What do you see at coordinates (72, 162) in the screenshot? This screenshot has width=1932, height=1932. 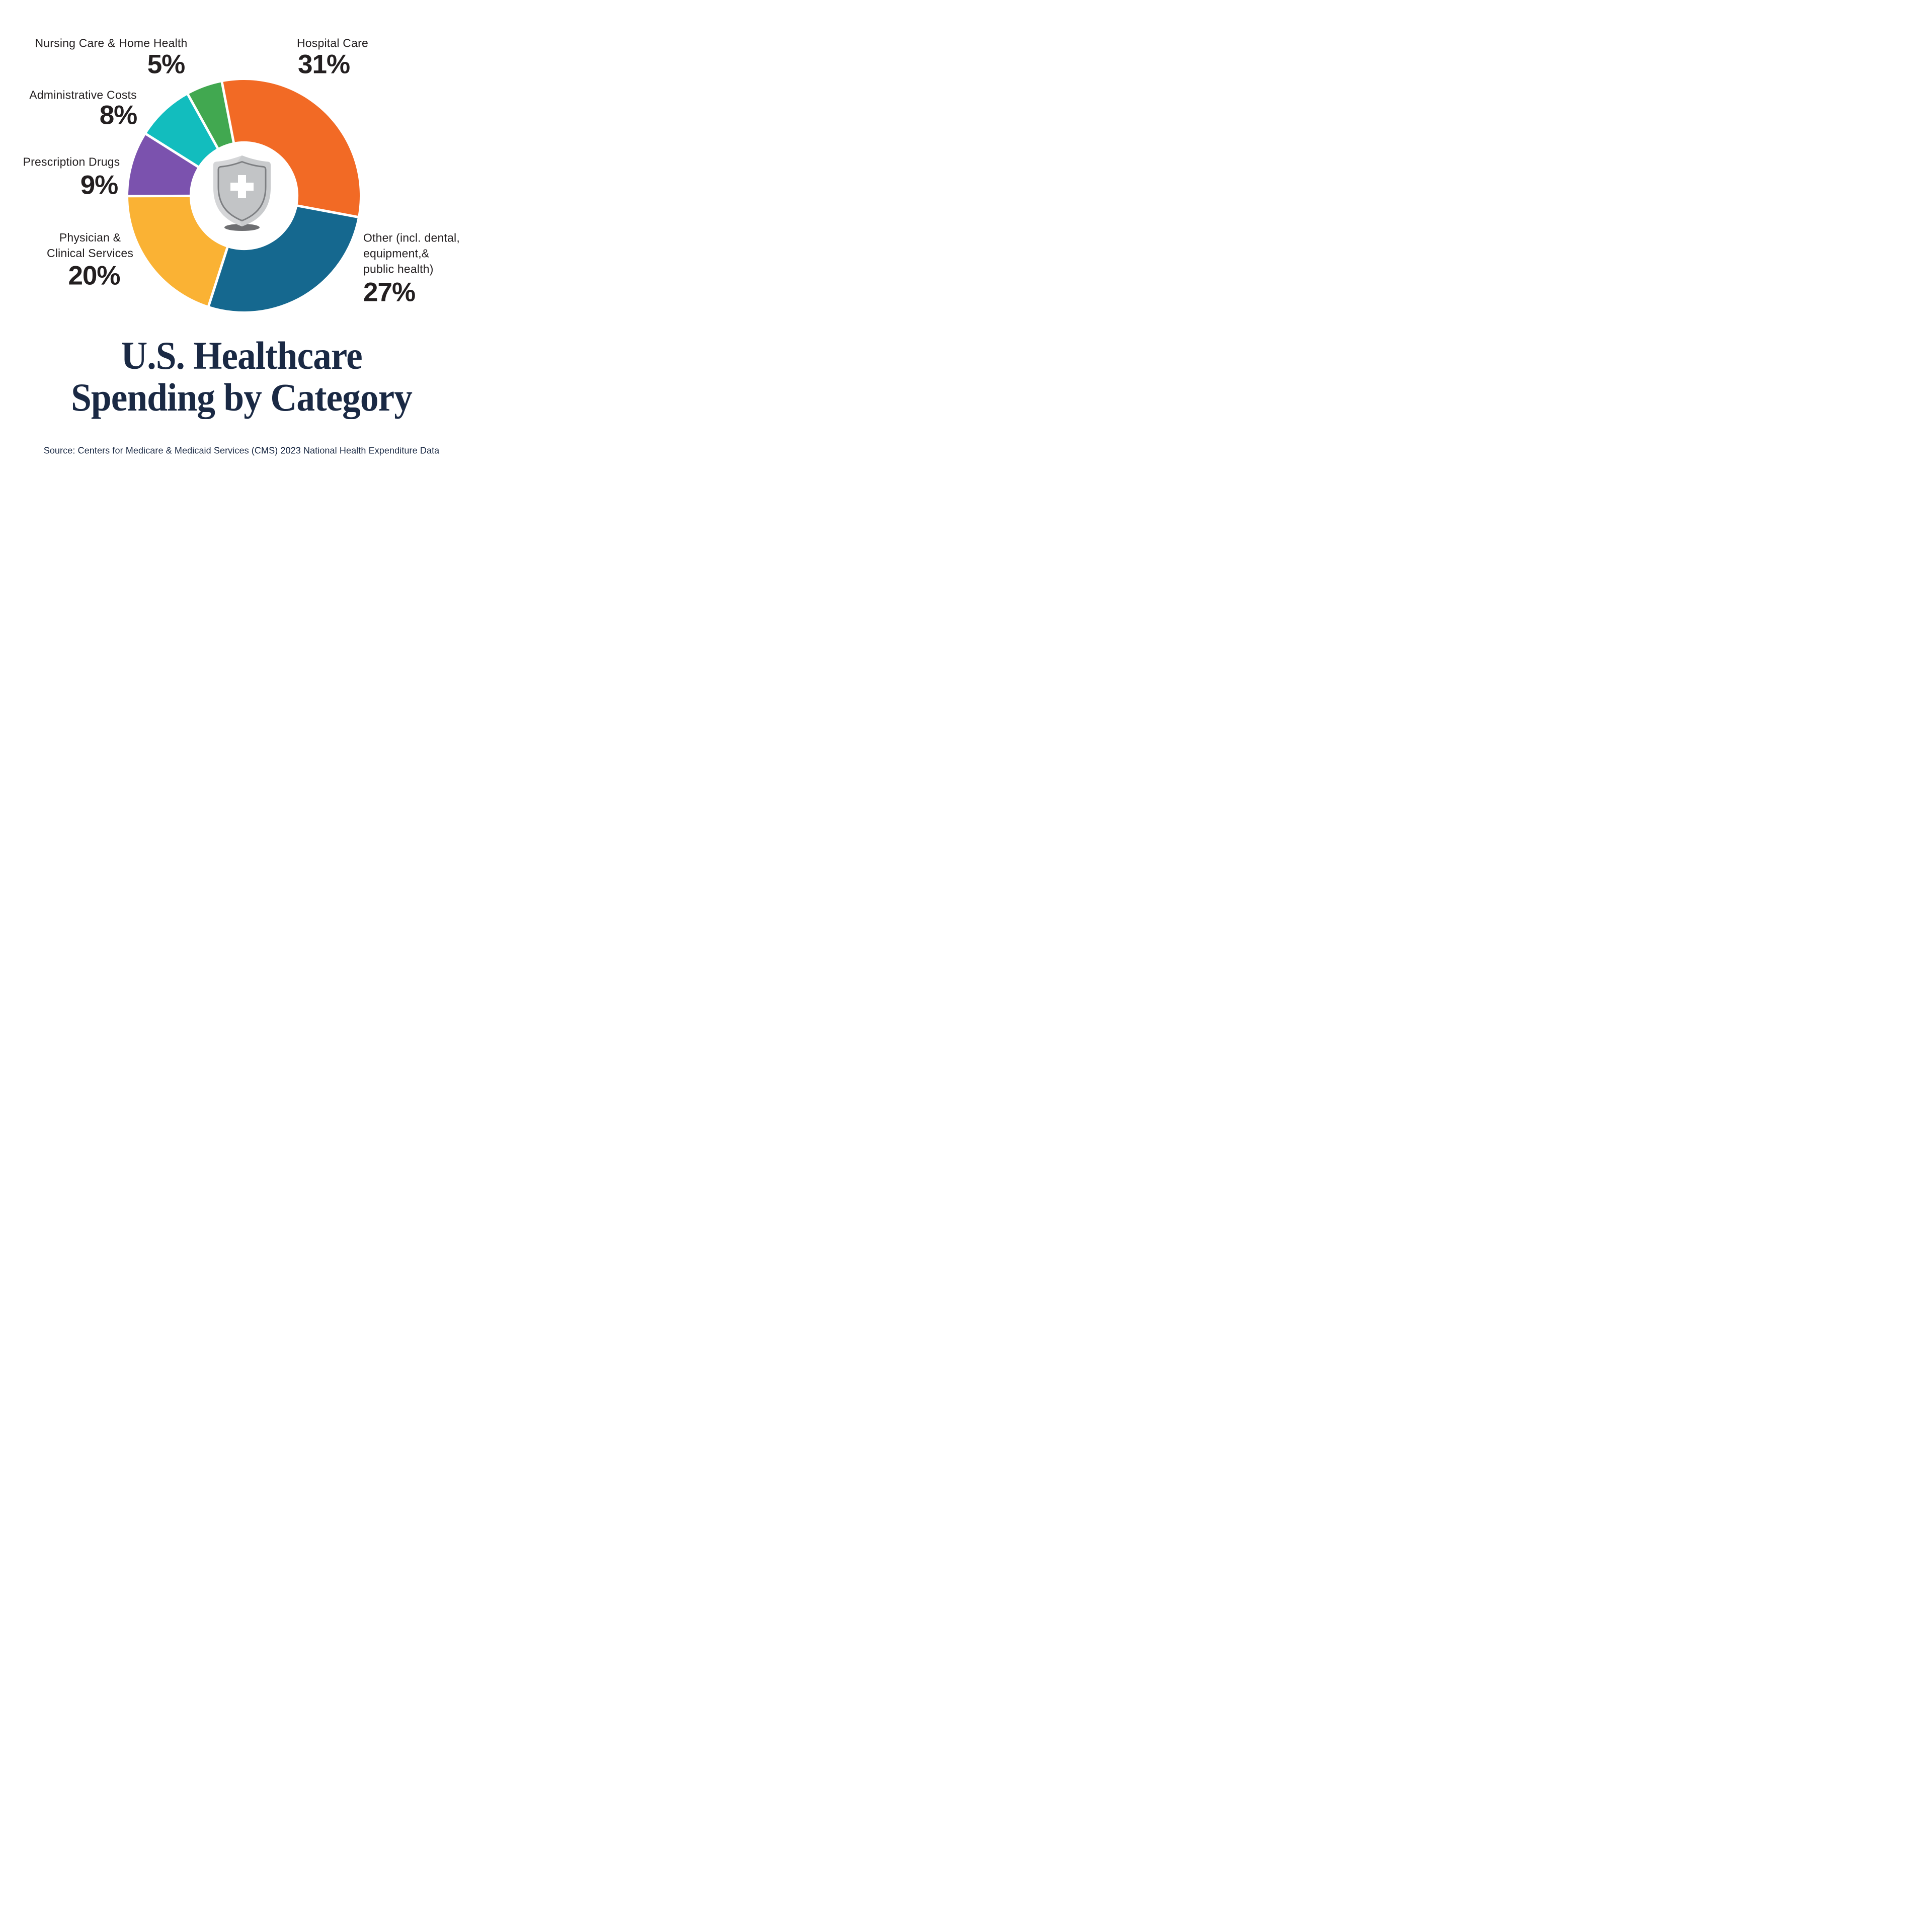 I see `label-prescription-drugs: Prescription Drugs` at bounding box center [72, 162].